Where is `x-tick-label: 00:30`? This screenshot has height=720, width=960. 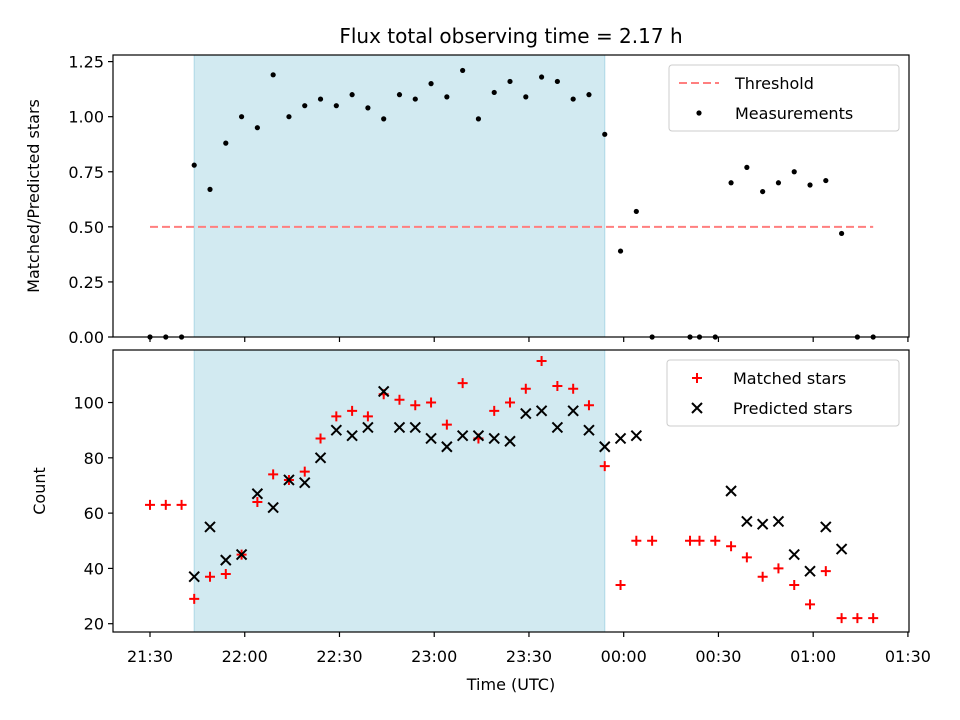 x-tick-label: 00:30 is located at coordinates (718, 656).